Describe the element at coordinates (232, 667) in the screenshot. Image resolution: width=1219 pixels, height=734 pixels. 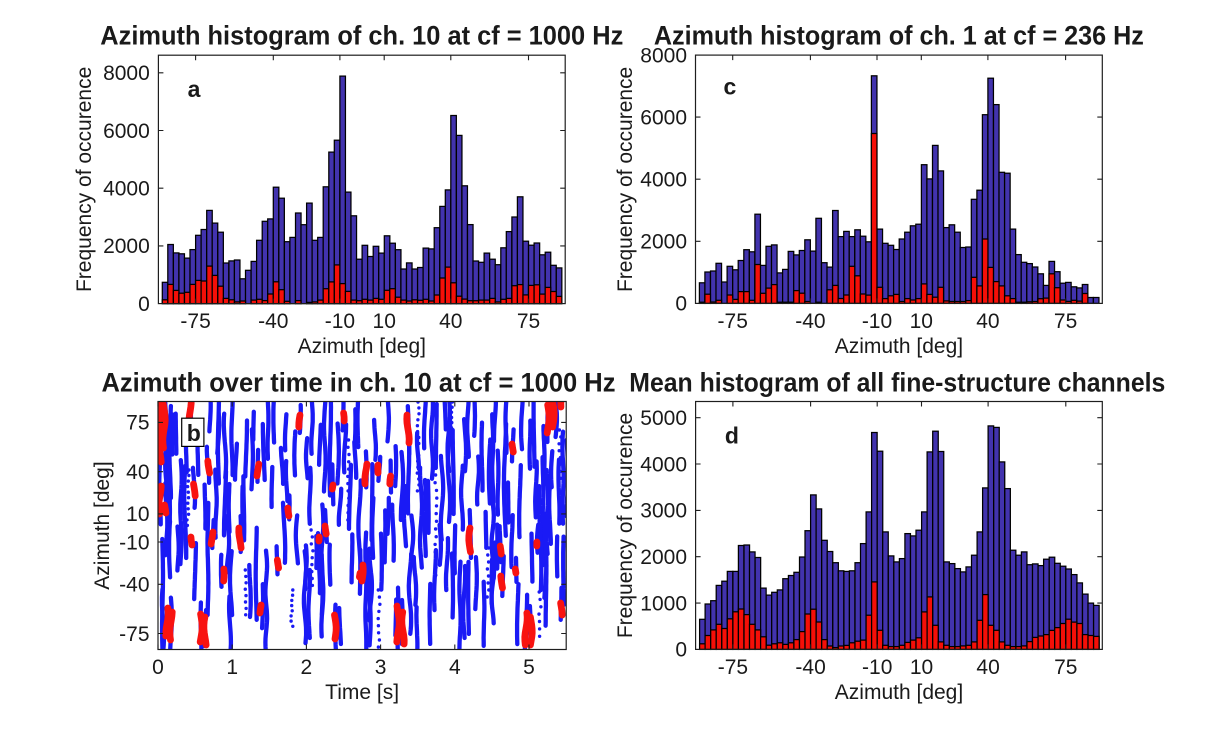
I see `svg-text: 1` at that location.